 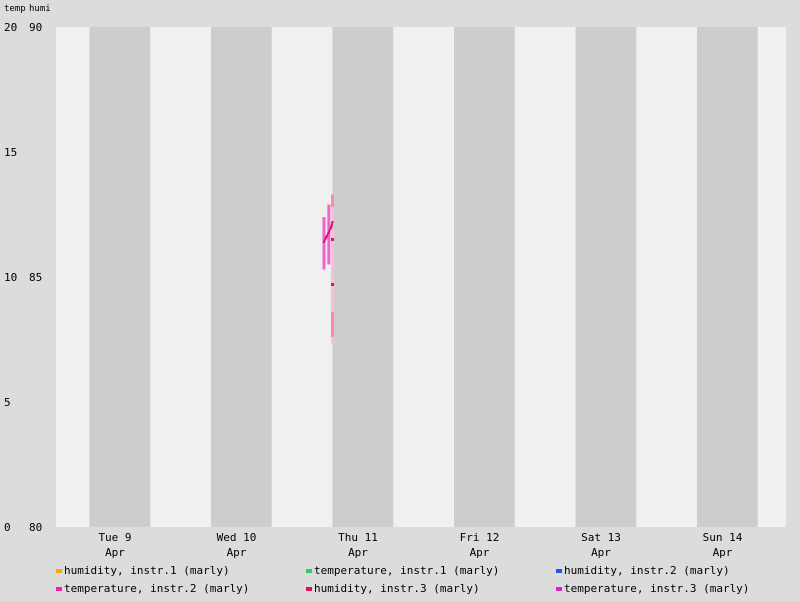 I want to click on legend-item: temperature, instr.1 (marly), so click(x=431, y=570).